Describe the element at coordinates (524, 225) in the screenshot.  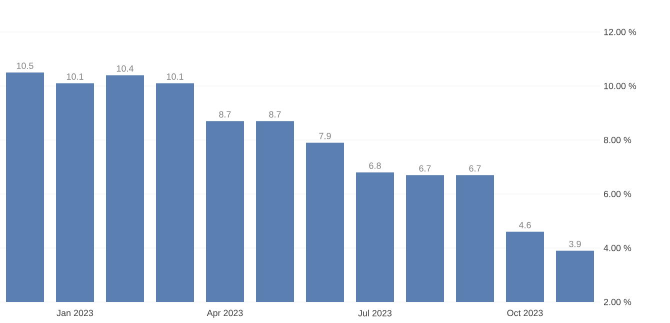
I see `data-label: 4.6` at that location.